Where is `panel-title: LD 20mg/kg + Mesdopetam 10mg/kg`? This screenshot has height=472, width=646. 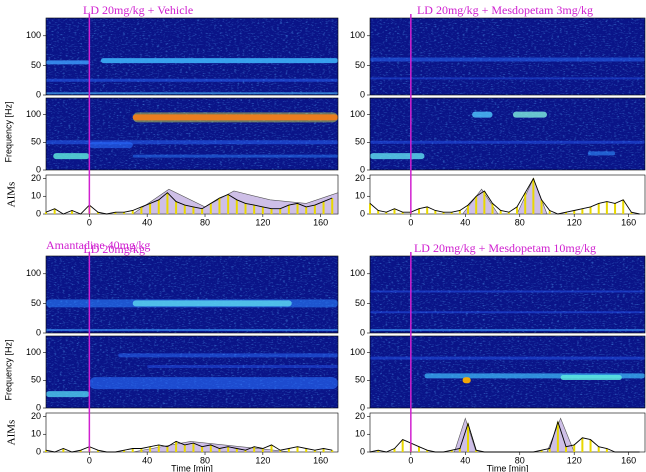 panel-title: LD 20mg/kg + Mesdopetam 10mg/kg is located at coordinates (505, 248).